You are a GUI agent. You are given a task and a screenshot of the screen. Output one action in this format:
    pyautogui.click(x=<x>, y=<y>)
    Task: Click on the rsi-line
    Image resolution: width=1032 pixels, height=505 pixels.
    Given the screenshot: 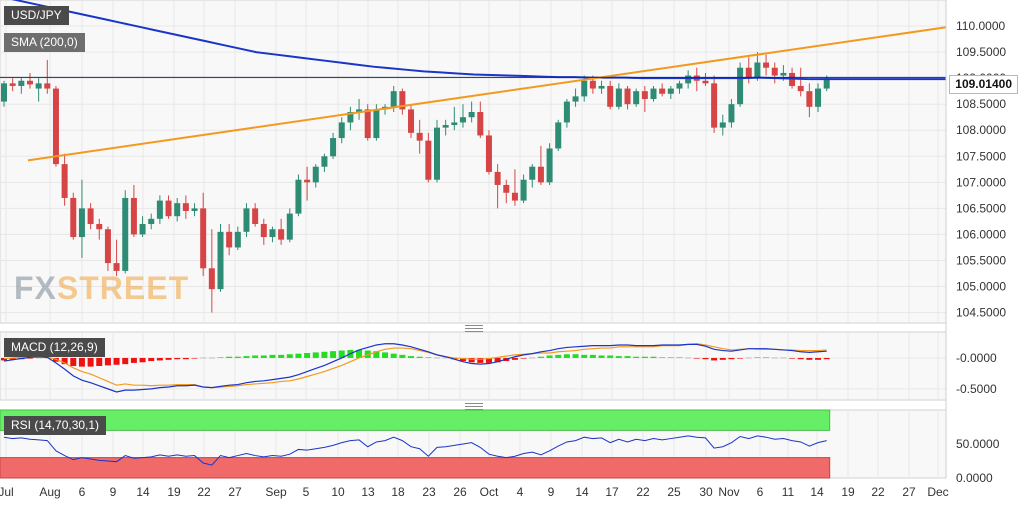 What is the action you would take?
    pyautogui.click(x=415, y=450)
    